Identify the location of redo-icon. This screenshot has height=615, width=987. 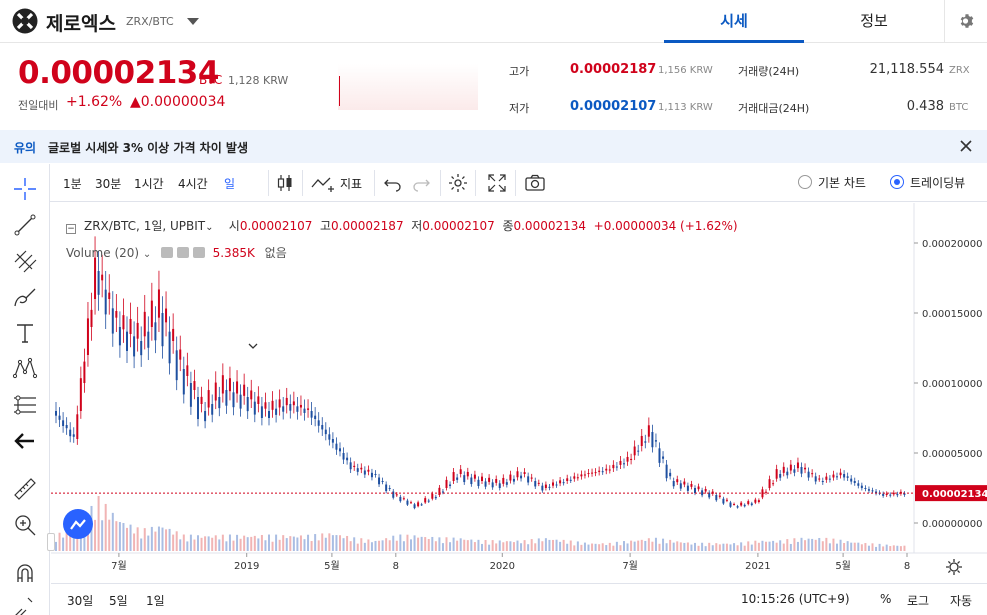
(421, 183).